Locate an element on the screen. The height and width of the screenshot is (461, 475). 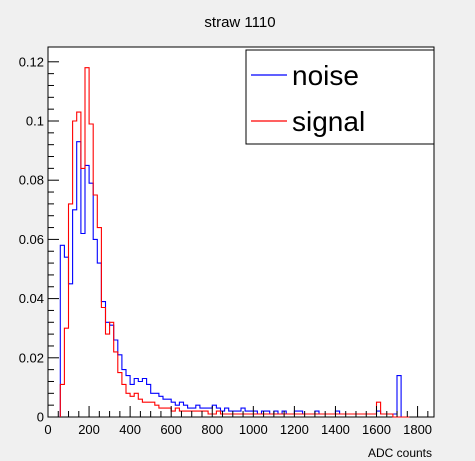
x-tick-label: 1800 is located at coordinates (417, 429).